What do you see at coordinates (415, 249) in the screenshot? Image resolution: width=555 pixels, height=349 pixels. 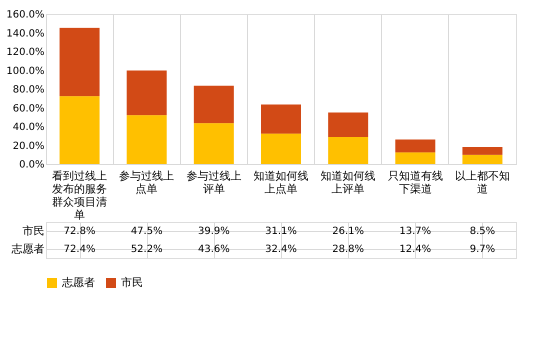 I see `data-label: 12.4%` at bounding box center [415, 249].